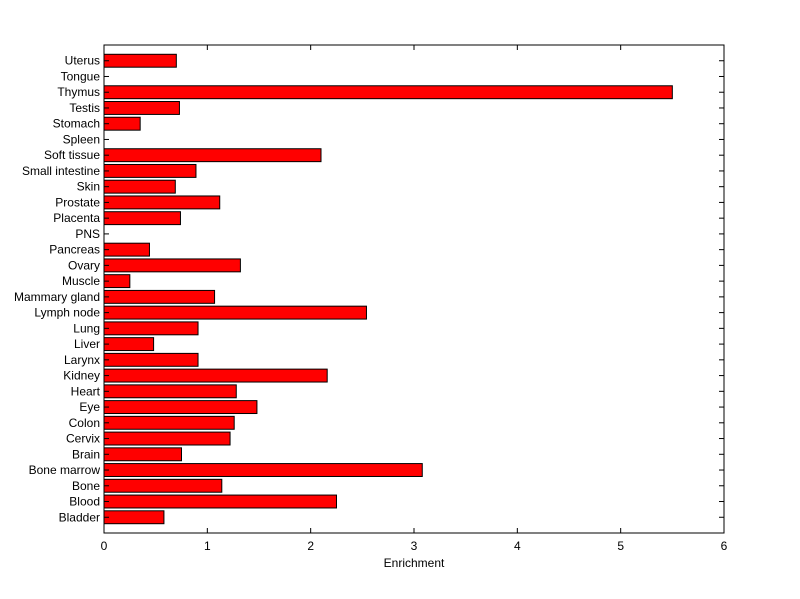  Describe the element at coordinates (86, 454) in the screenshot. I see `category-label: Brain` at that location.